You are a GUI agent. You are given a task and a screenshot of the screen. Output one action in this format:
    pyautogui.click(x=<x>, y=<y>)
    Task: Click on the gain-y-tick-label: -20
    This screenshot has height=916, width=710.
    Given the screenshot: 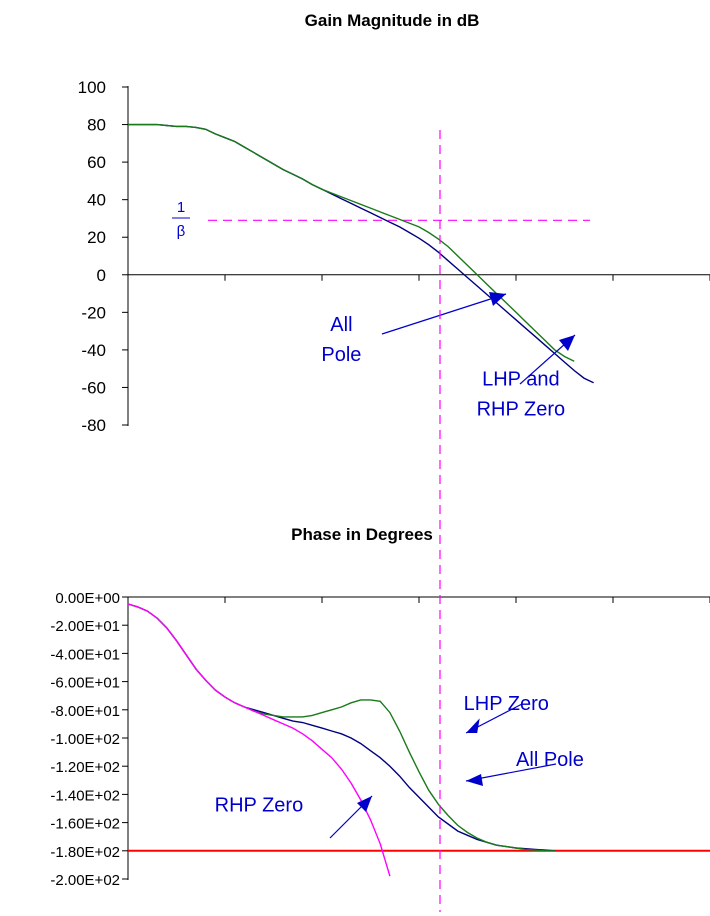 What is the action you would take?
    pyautogui.click(x=93, y=312)
    